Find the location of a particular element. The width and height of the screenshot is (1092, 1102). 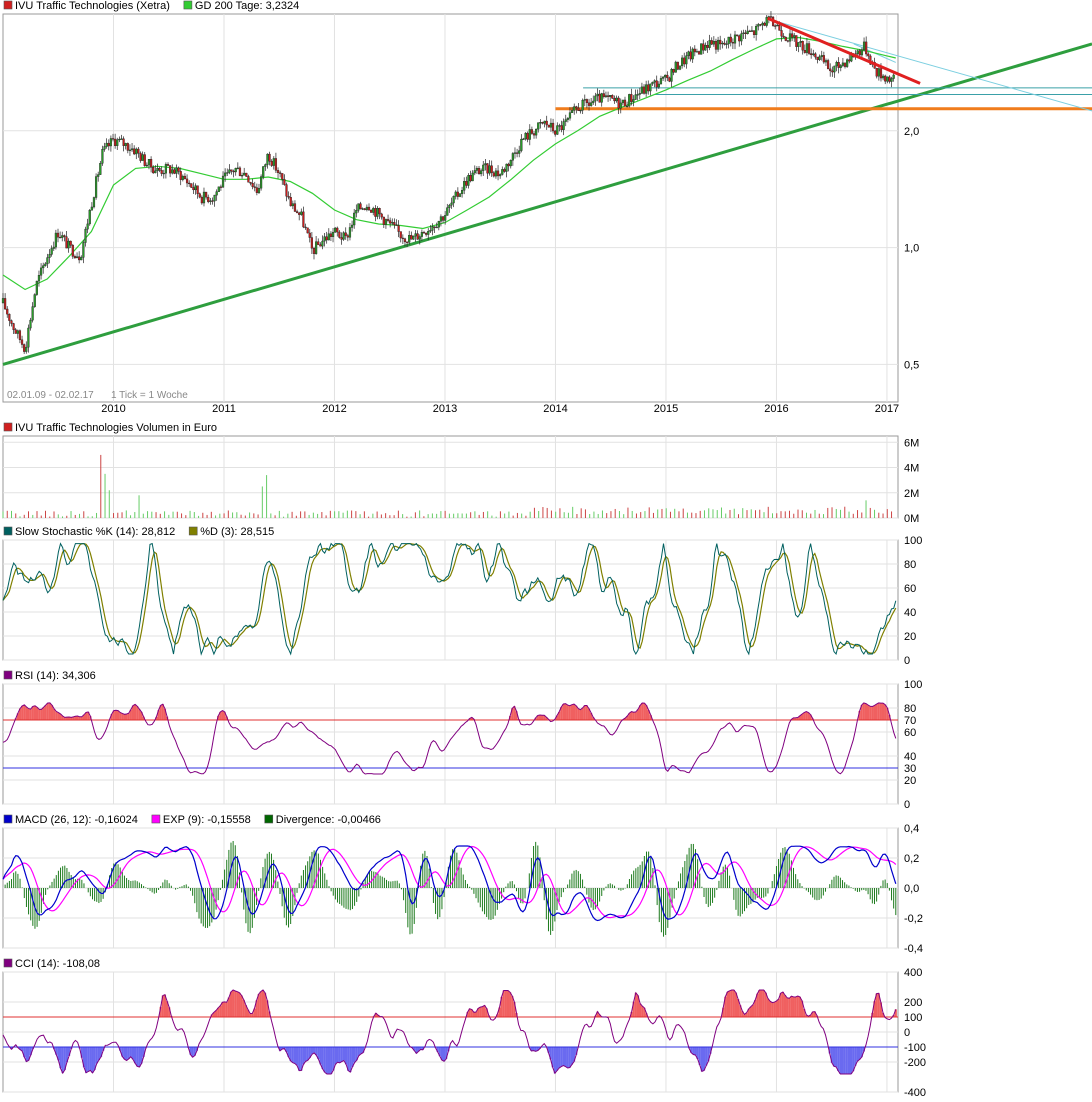

price-x-tick: 2010 is located at coordinates (113, 409).